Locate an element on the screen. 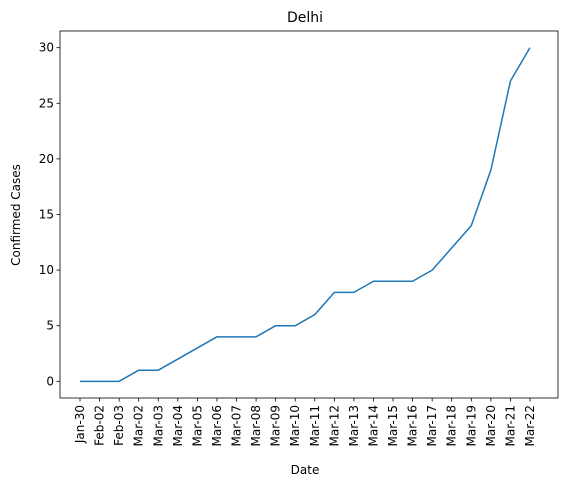 The width and height of the screenshot is (563, 487). x-tick-label: Mar-10 is located at coordinates (295, 425).